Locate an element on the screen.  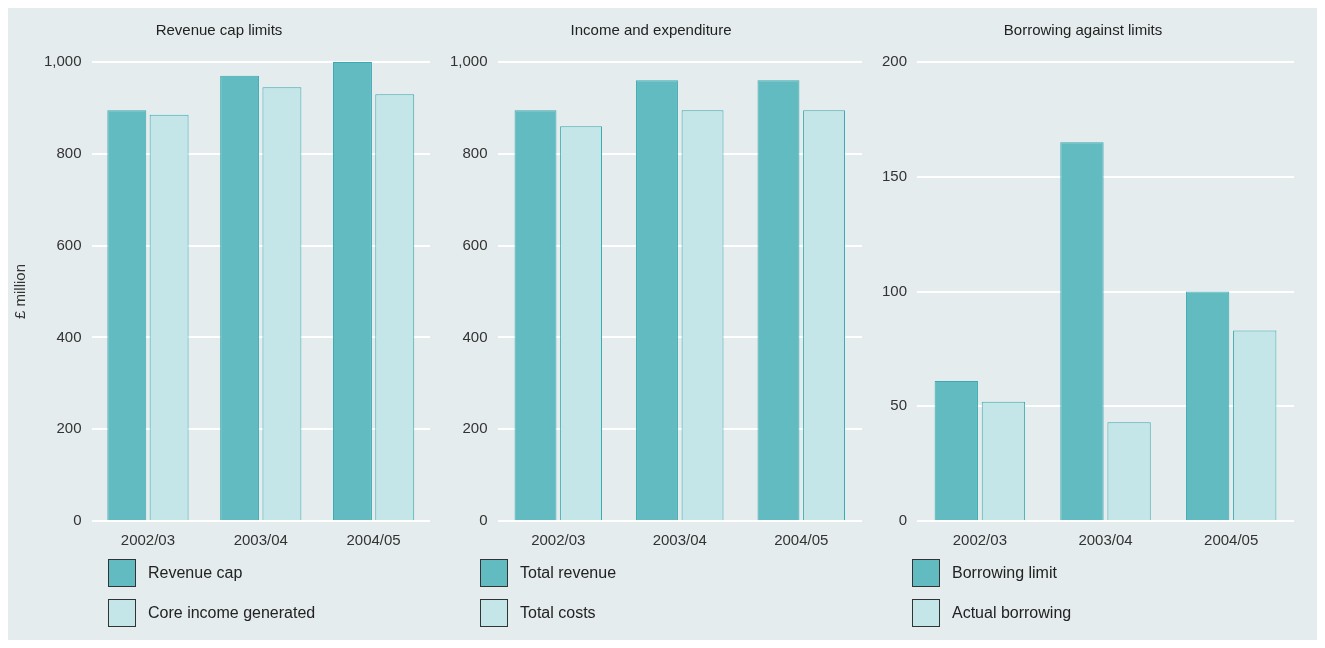
y-tick-label: 150 is located at coordinates (895, 175).